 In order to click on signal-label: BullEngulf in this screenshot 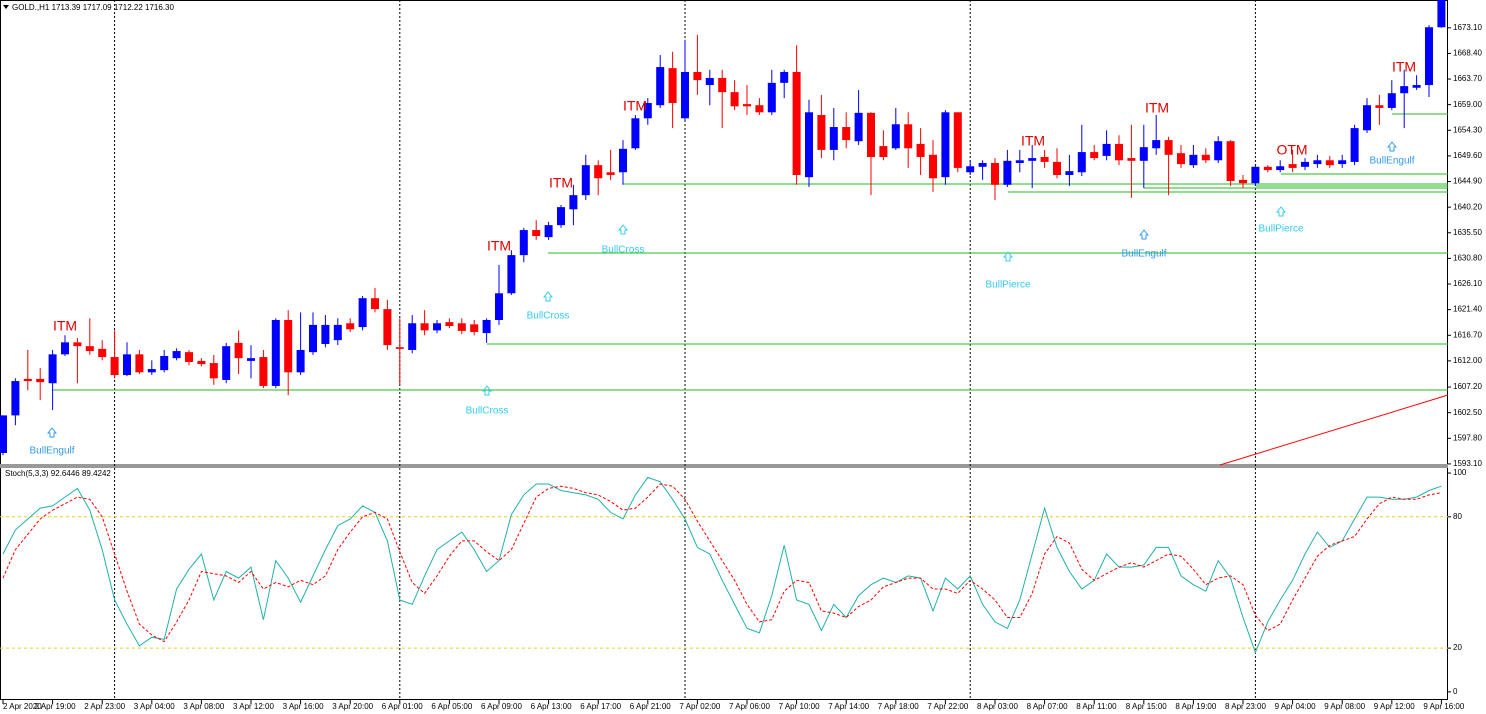, I will do `click(1391, 161)`.